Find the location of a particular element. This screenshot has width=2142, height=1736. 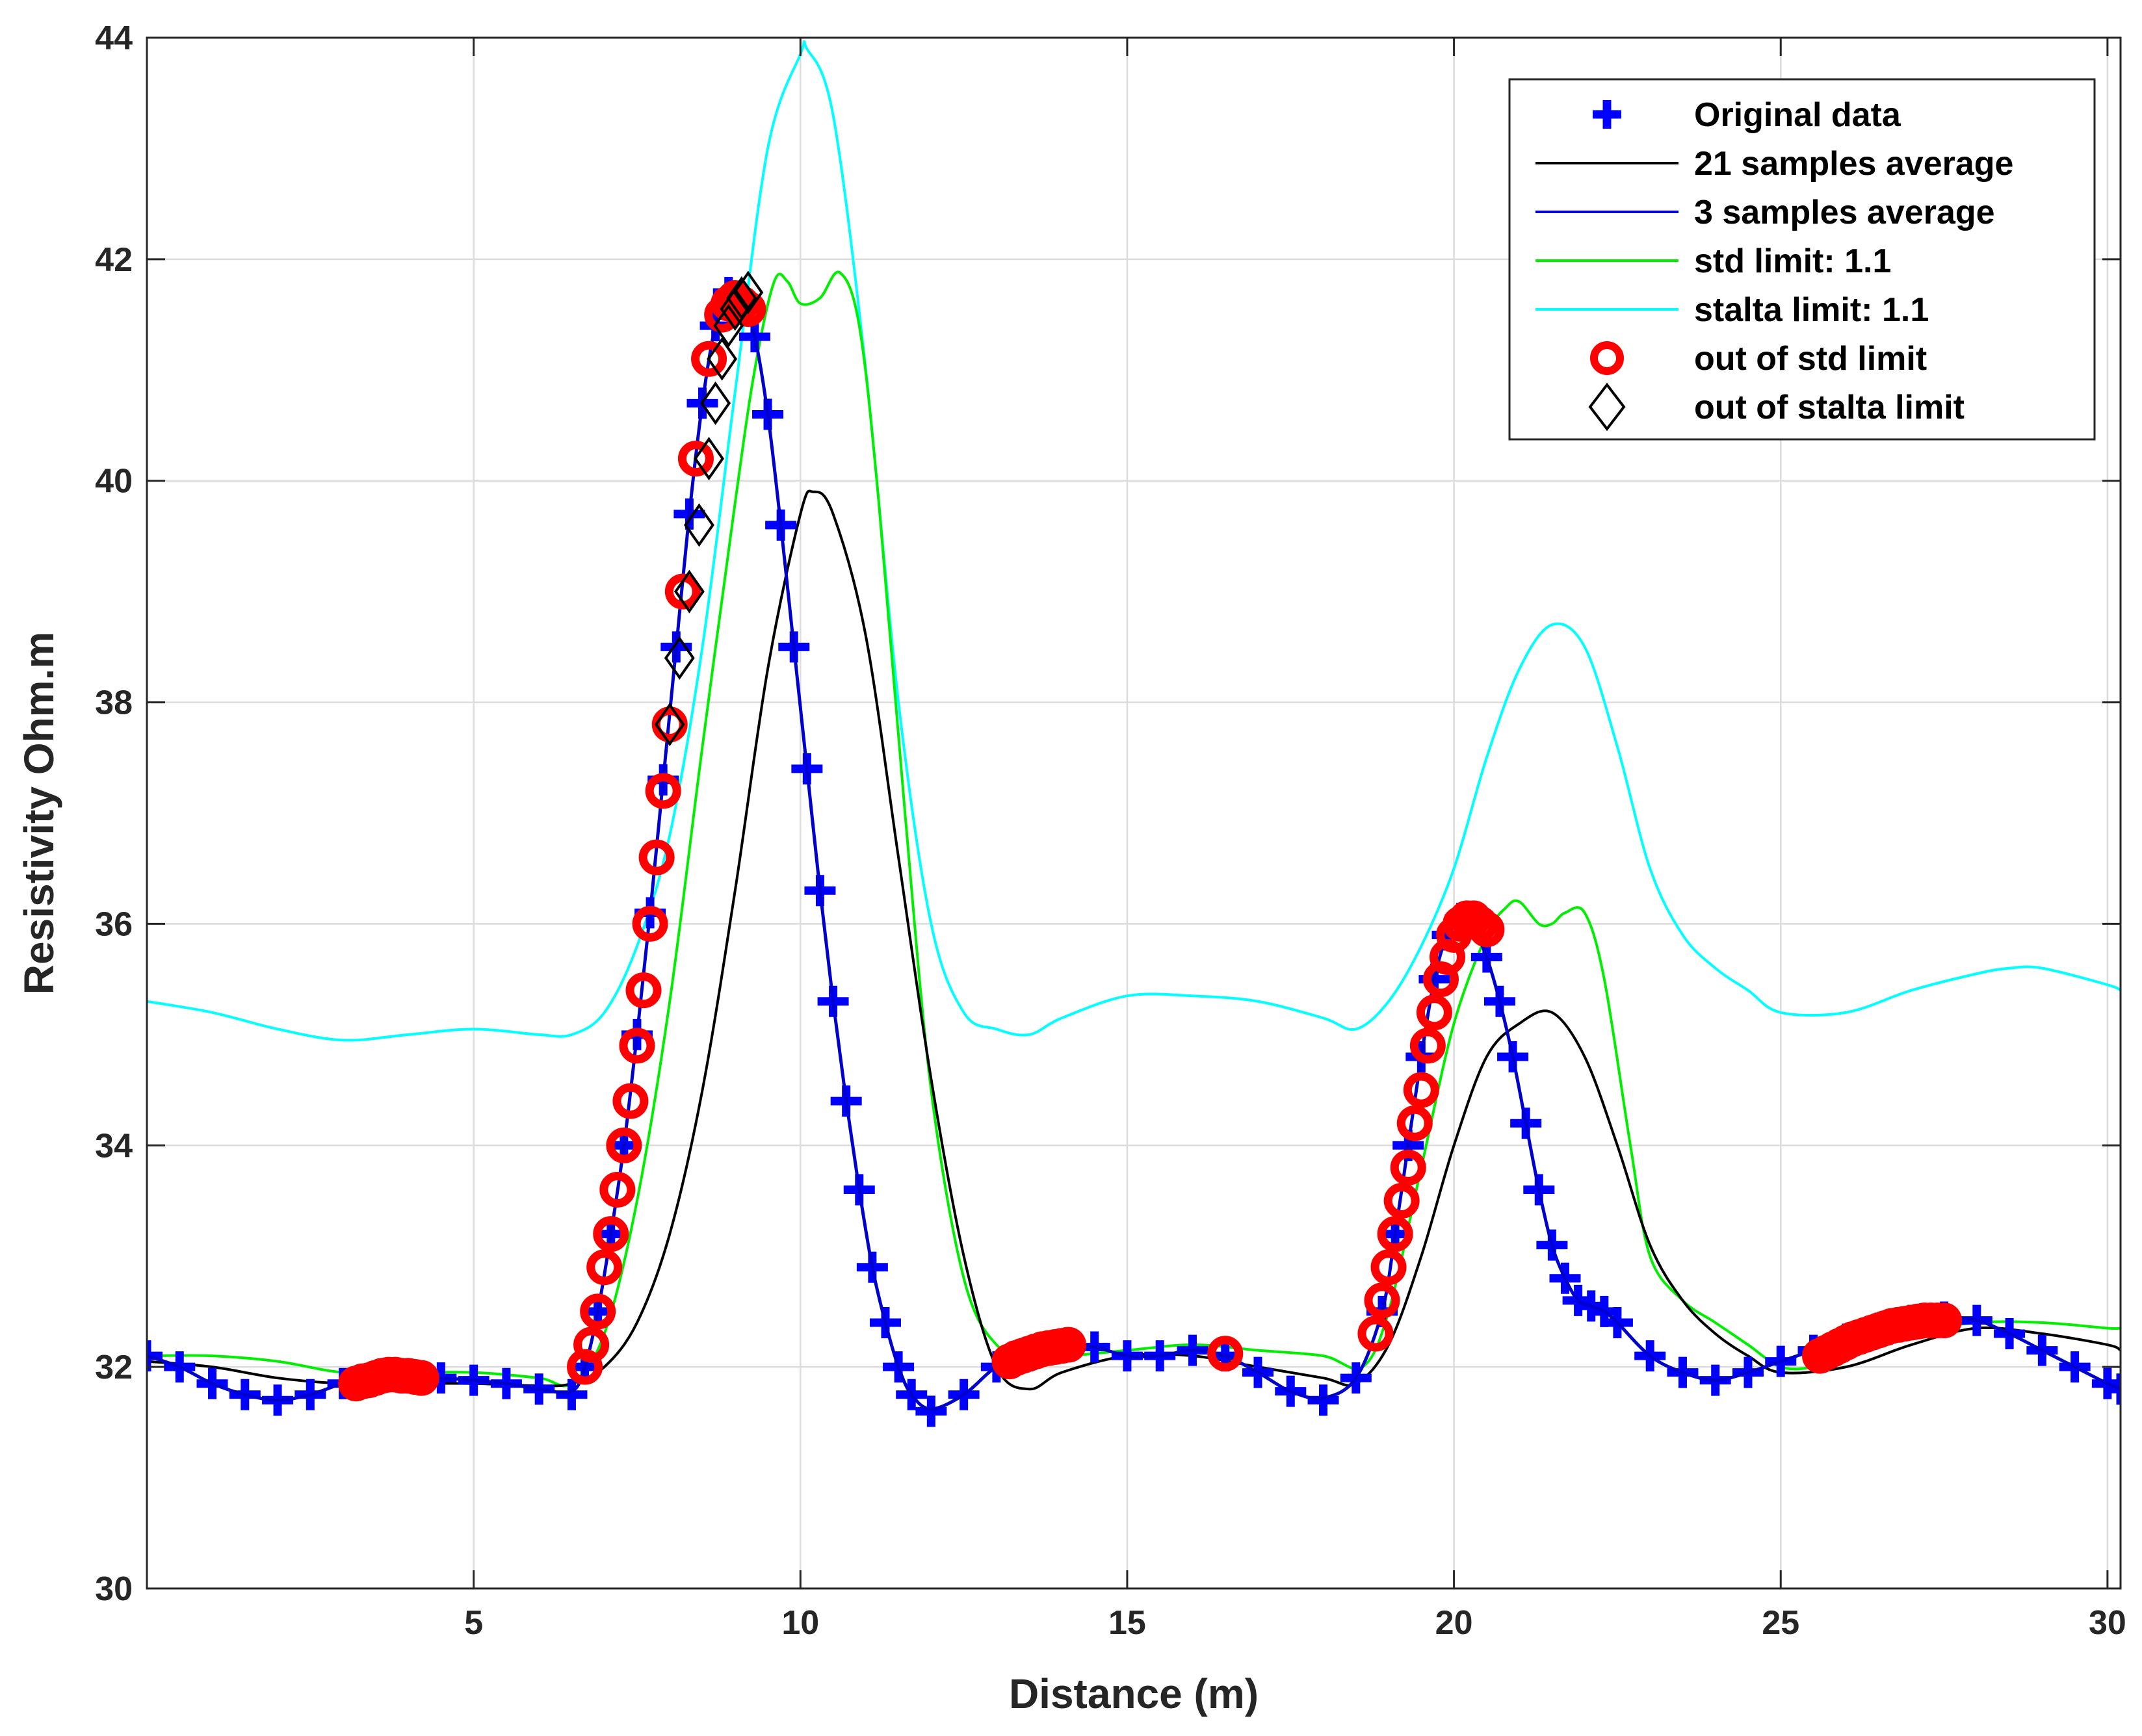

y-tick-label: 40 is located at coordinates (114, 481).